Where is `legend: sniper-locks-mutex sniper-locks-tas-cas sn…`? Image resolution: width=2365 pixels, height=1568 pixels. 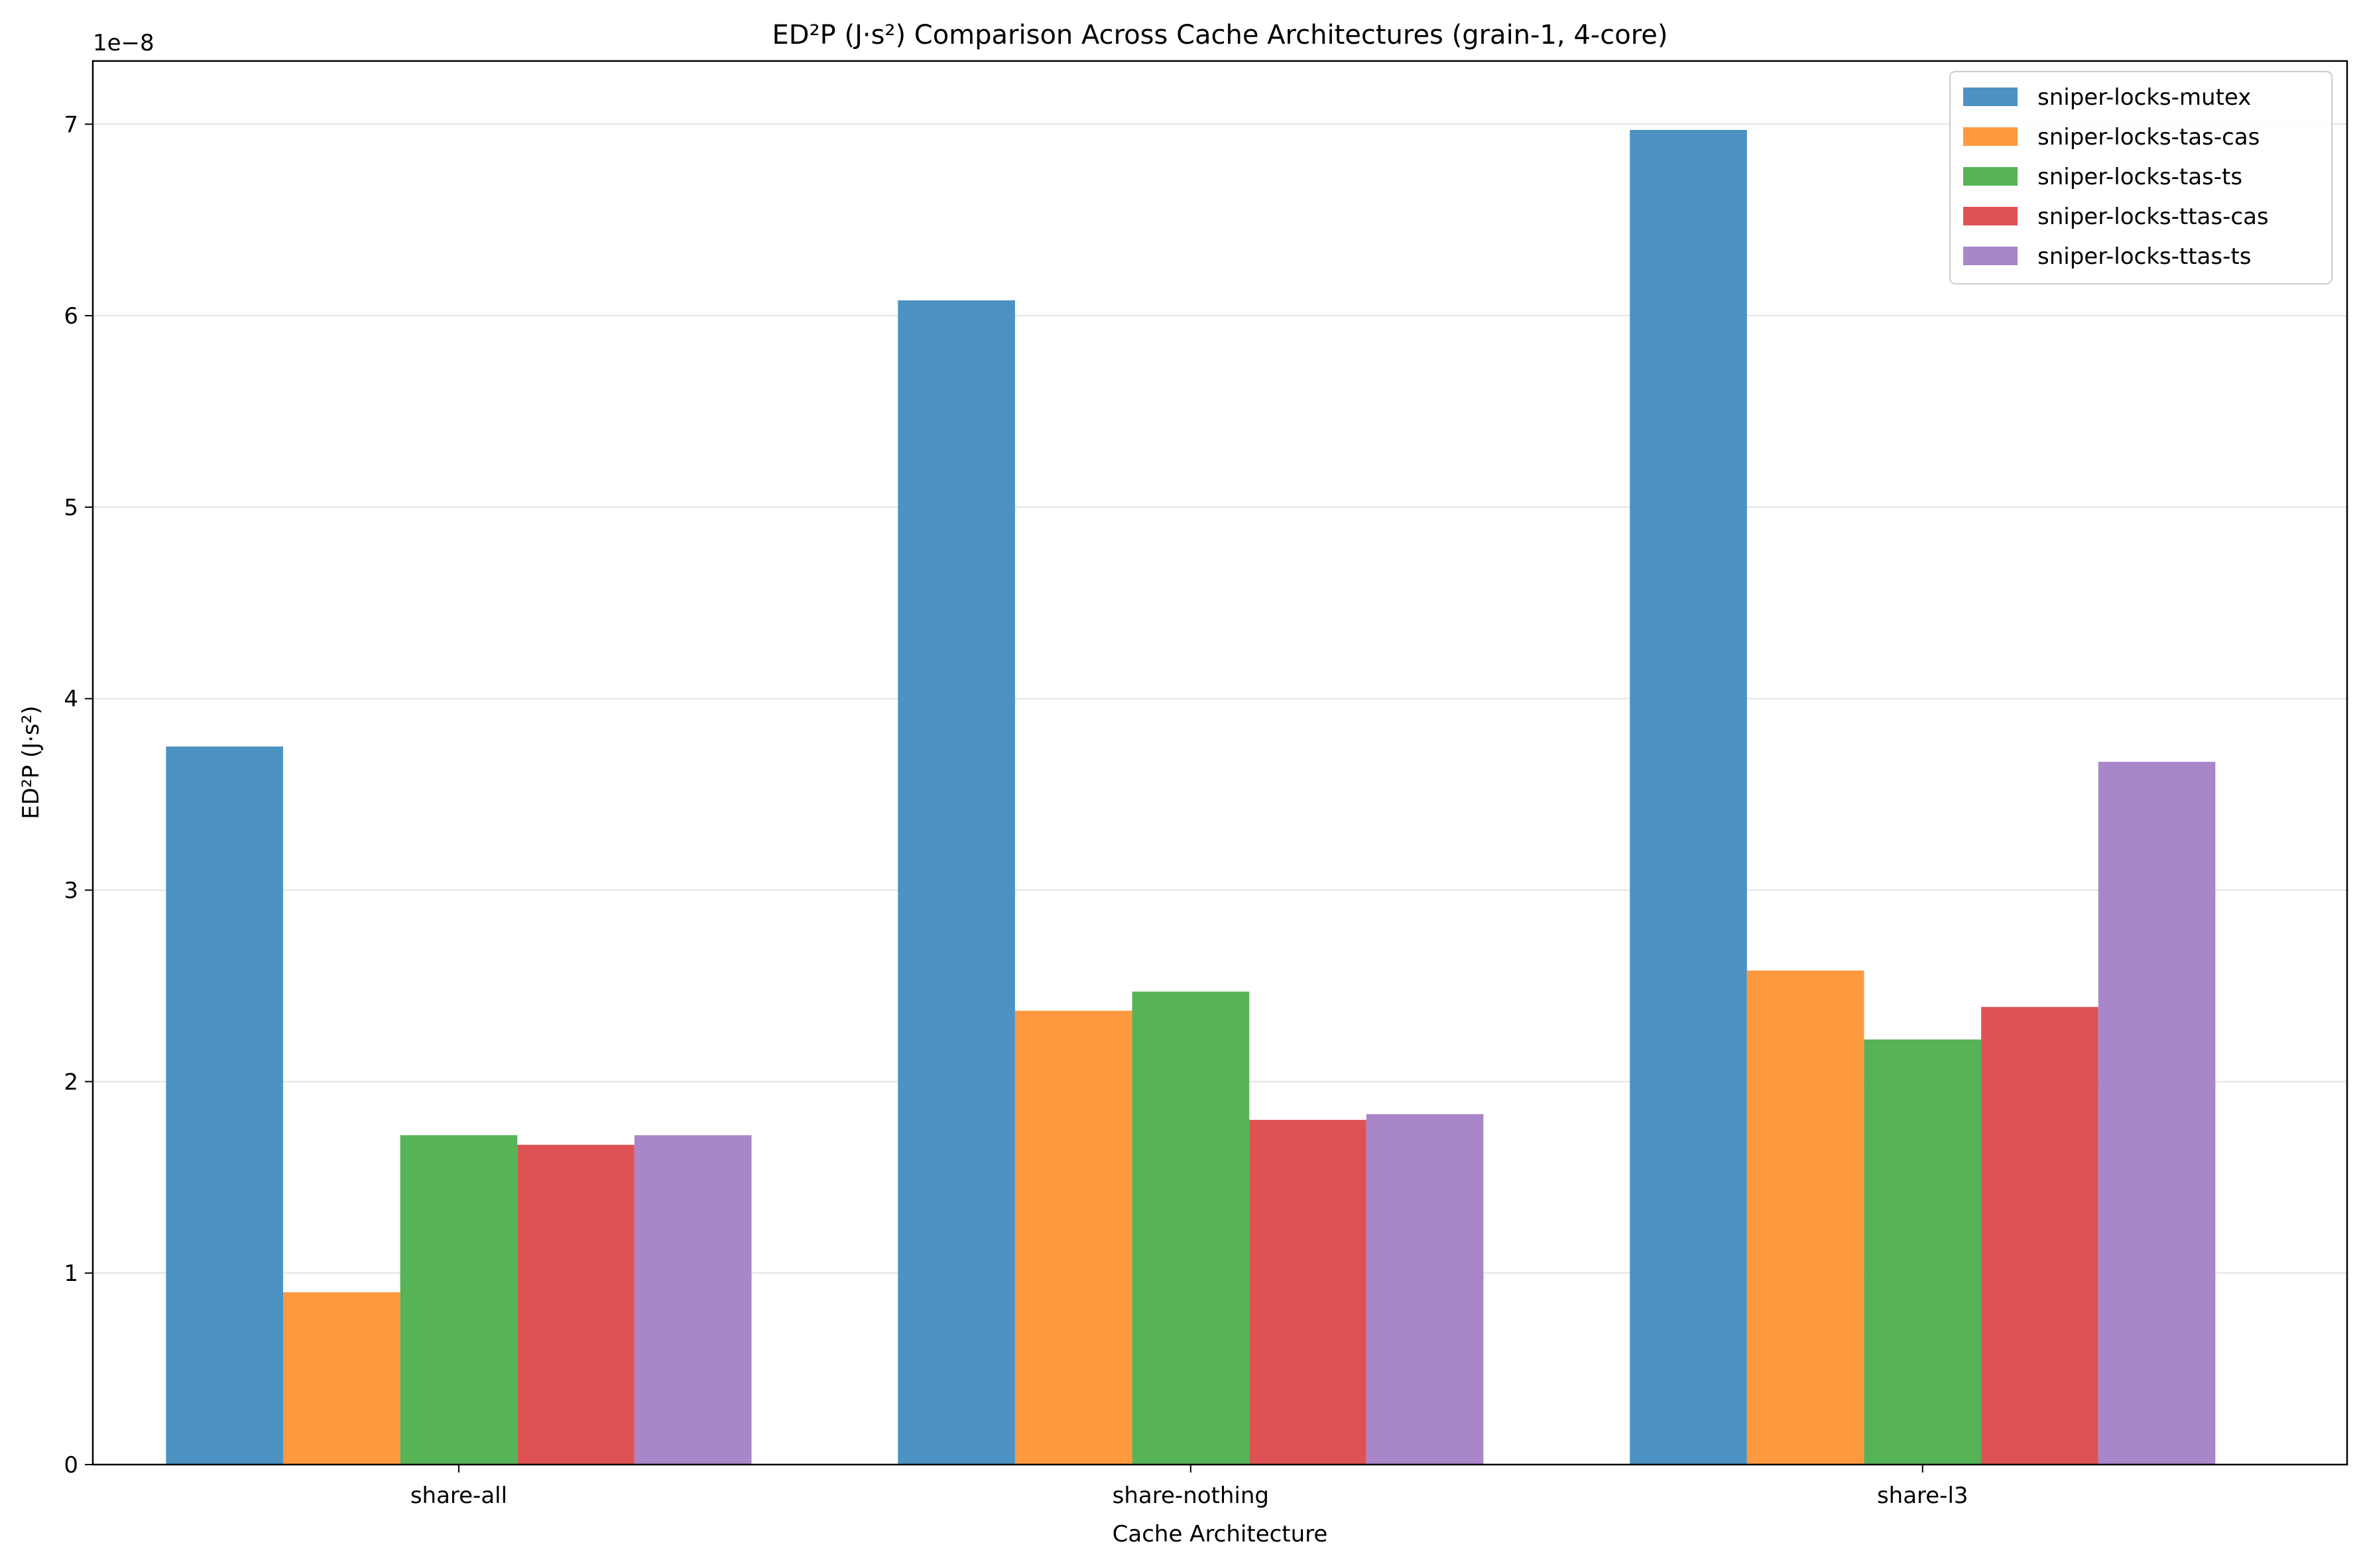 legend: sniper-locks-mutex sniper-locks-tas-cas sn… is located at coordinates (2141, 177).